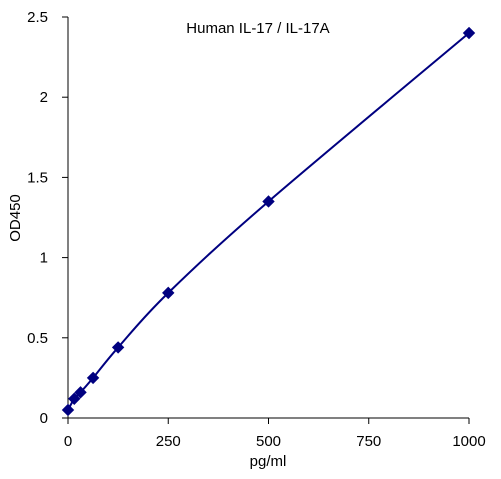 The height and width of the screenshot is (479, 501). Describe the element at coordinates (37, 17) in the screenshot. I see `y-tick-label: 2.5` at that location.